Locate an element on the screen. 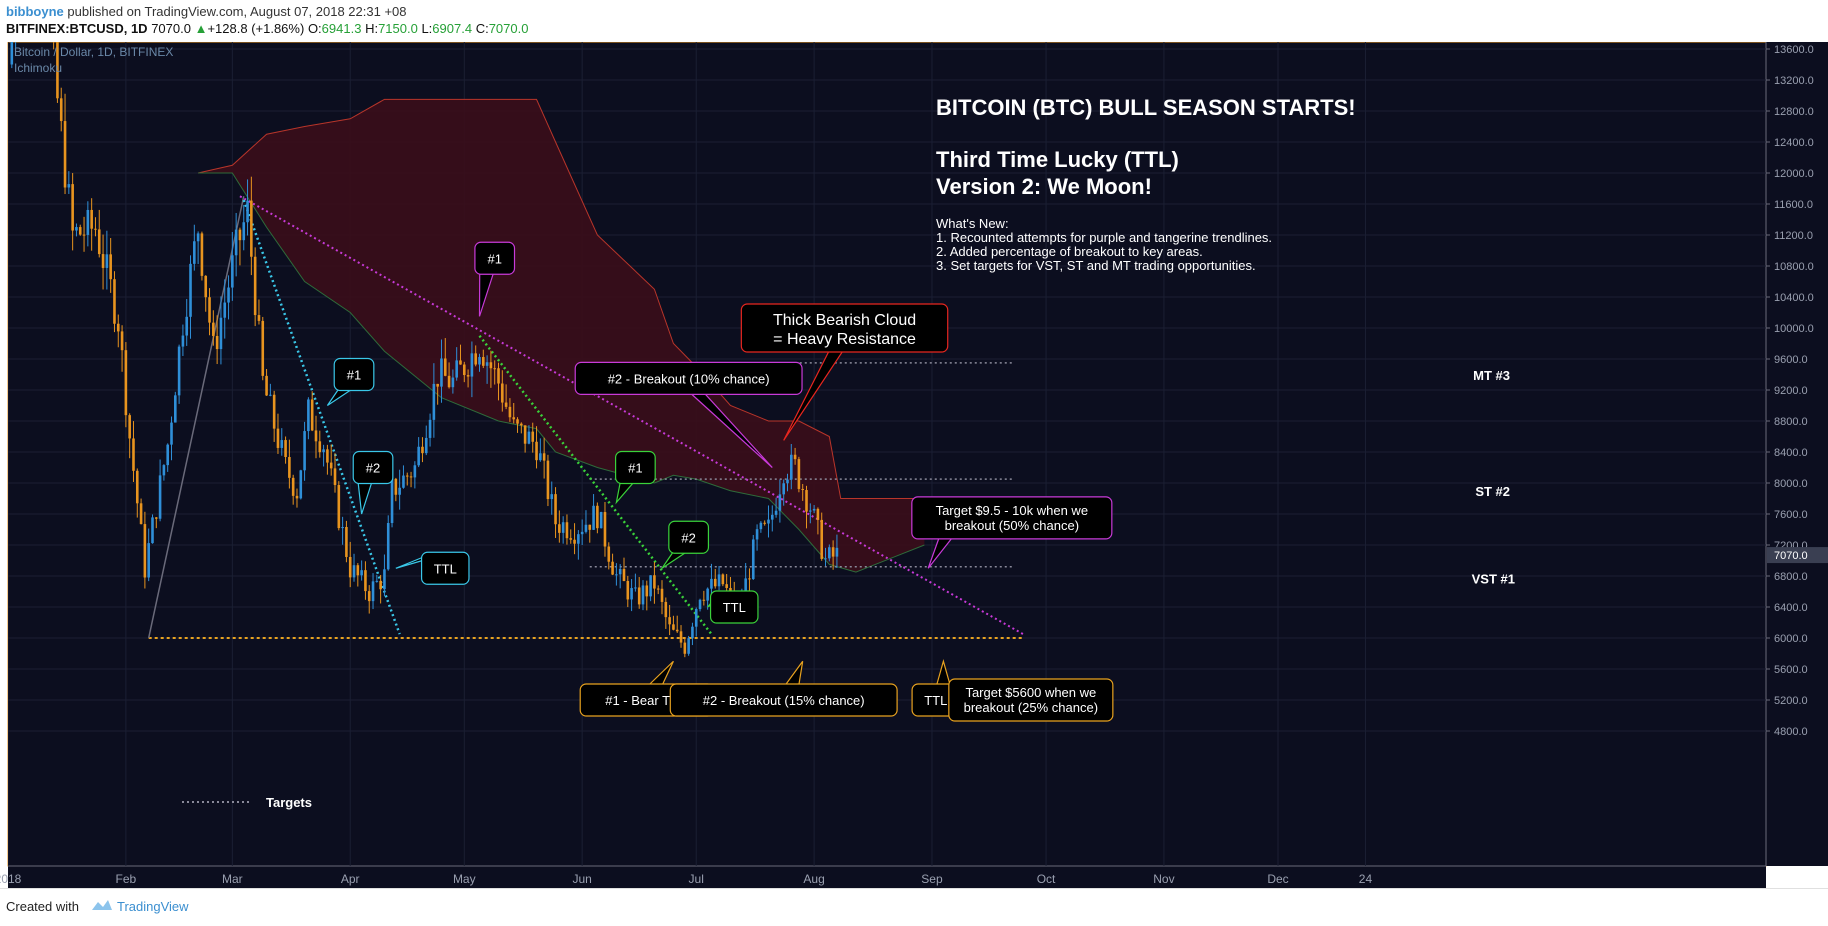 The width and height of the screenshot is (1828, 926). y-tick-label: 9600.0 is located at coordinates (1791, 360).